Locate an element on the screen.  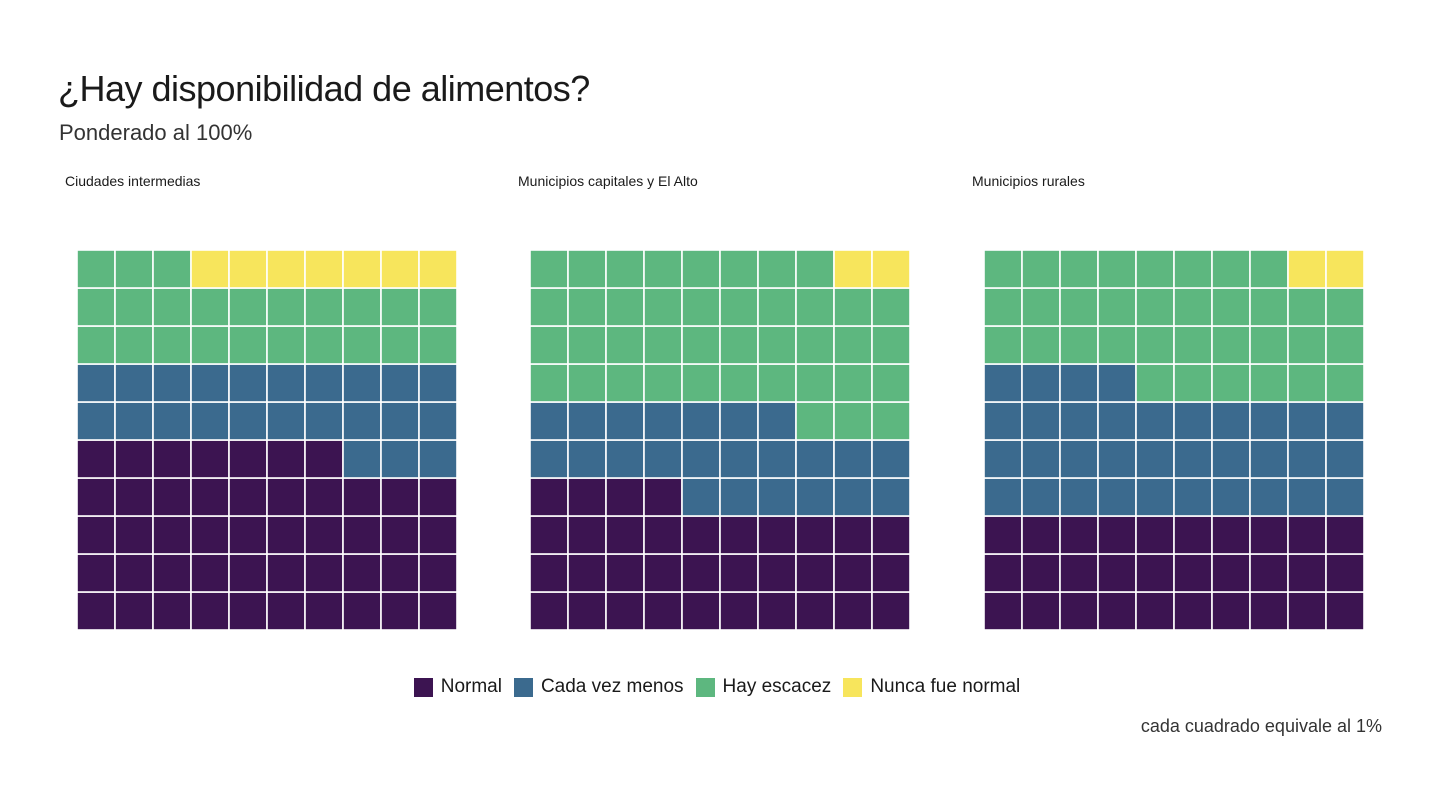
legend-label: Hay escacez is located at coordinates (777, 686).